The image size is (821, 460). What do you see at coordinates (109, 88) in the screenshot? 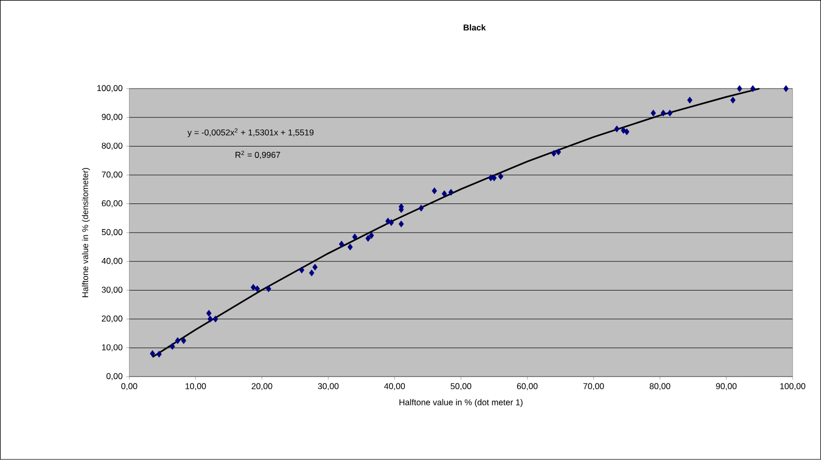
I see `y-tick-label: 100,00` at bounding box center [109, 88].